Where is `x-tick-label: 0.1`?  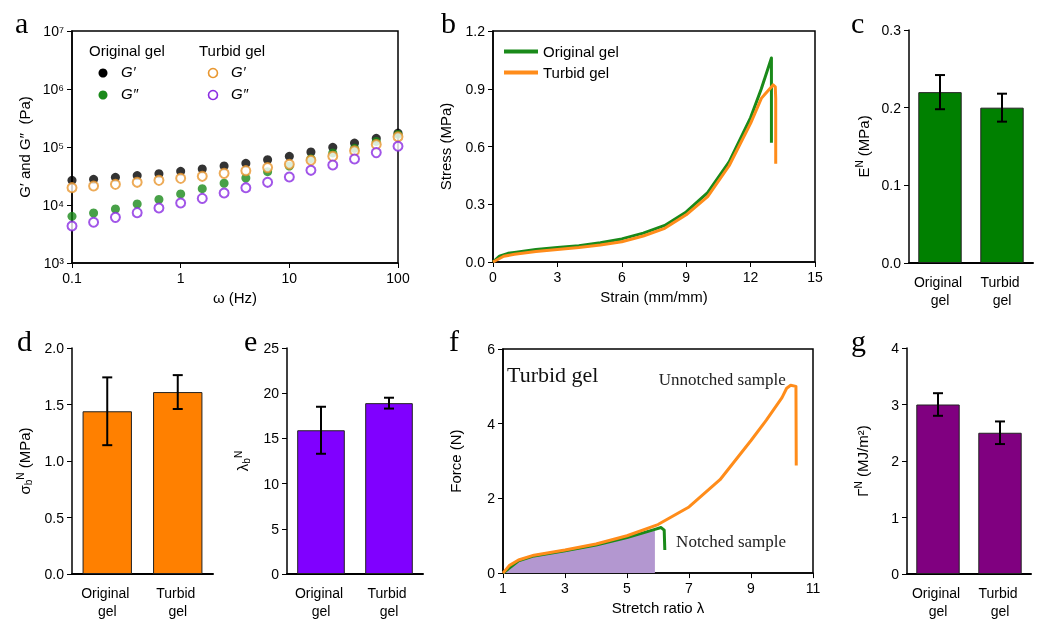 x-tick-label: 0.1 is located at coordinates (72, 278).